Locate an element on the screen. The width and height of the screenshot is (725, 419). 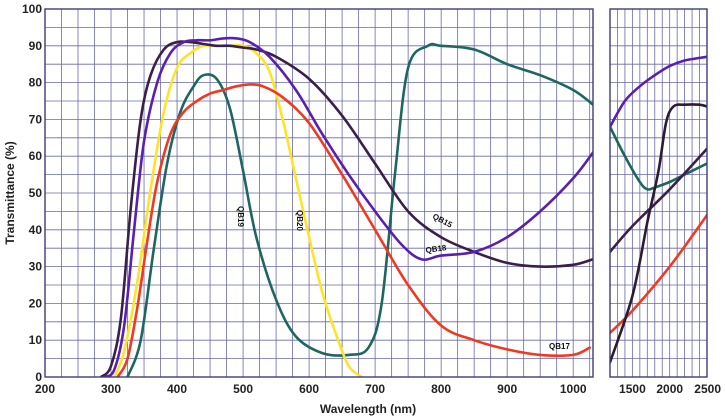
y-tick-label: 10 is located at coordinates (36, 340).